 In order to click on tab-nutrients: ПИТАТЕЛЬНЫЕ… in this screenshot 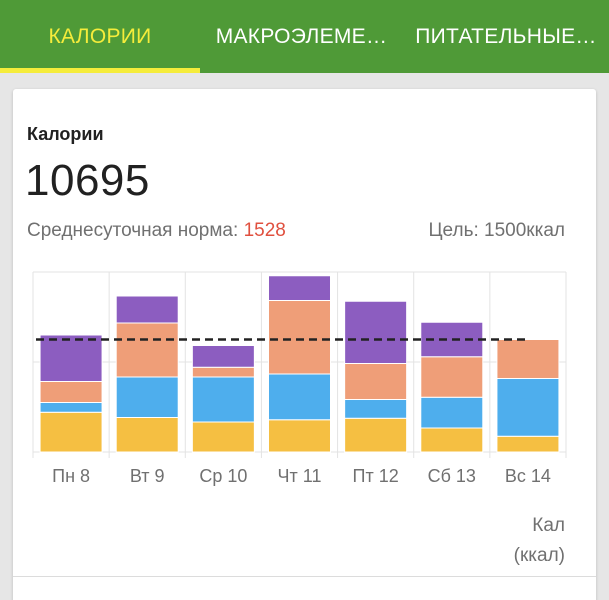, I will do `click(506, 36)`.